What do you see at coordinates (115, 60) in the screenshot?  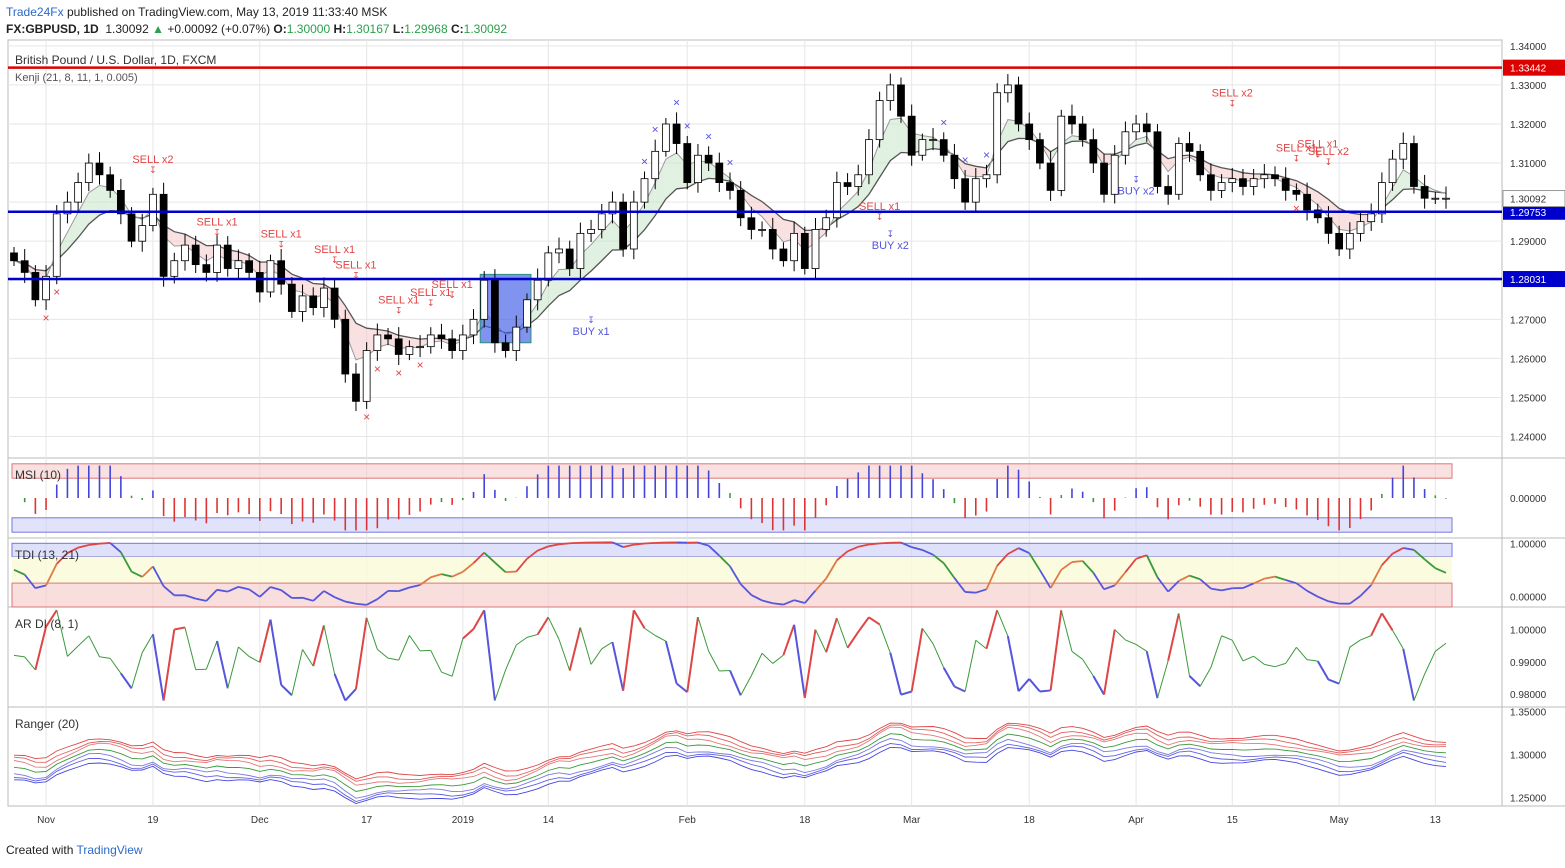 I see `chart-title: British Pound / U.S. Dollar, 1D, FXCM` at bounding box center [115, 60].